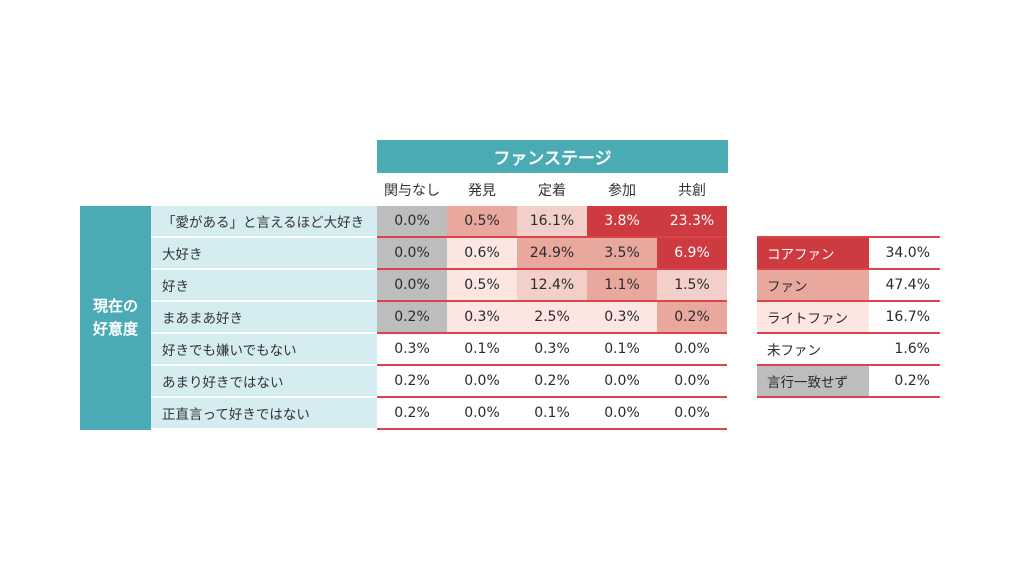 Image resolution: width=1024 pixels, height=576 pixels. Describe the element at coordinates (482, 189) in the screenshot. I see `column-header: 発見` at that location.